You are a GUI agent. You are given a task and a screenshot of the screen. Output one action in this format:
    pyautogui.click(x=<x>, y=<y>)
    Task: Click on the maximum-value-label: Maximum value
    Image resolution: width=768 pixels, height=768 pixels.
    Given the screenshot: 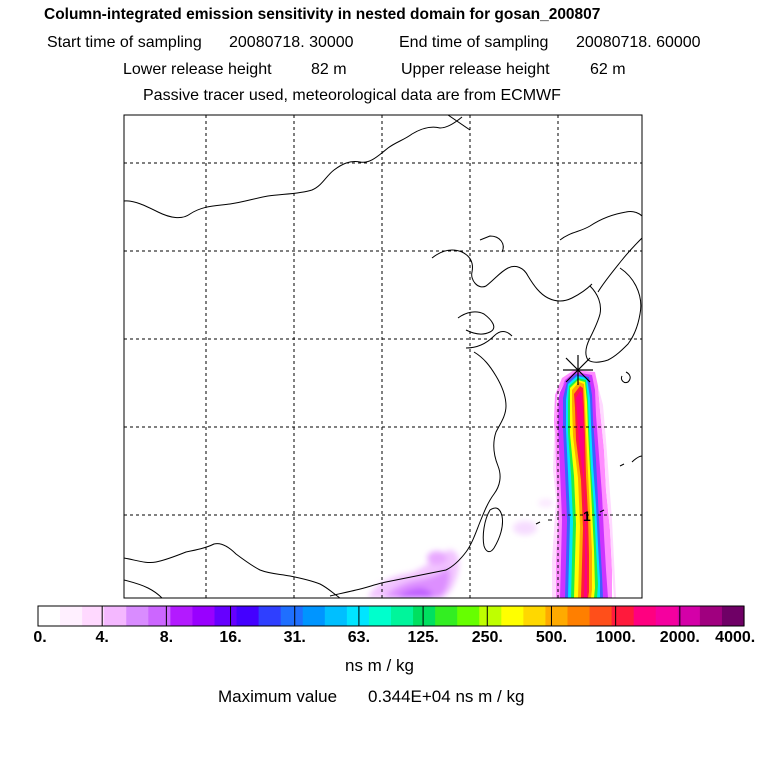 What is the action you would take?
    pyautogui.click(x=278, y=696)
    